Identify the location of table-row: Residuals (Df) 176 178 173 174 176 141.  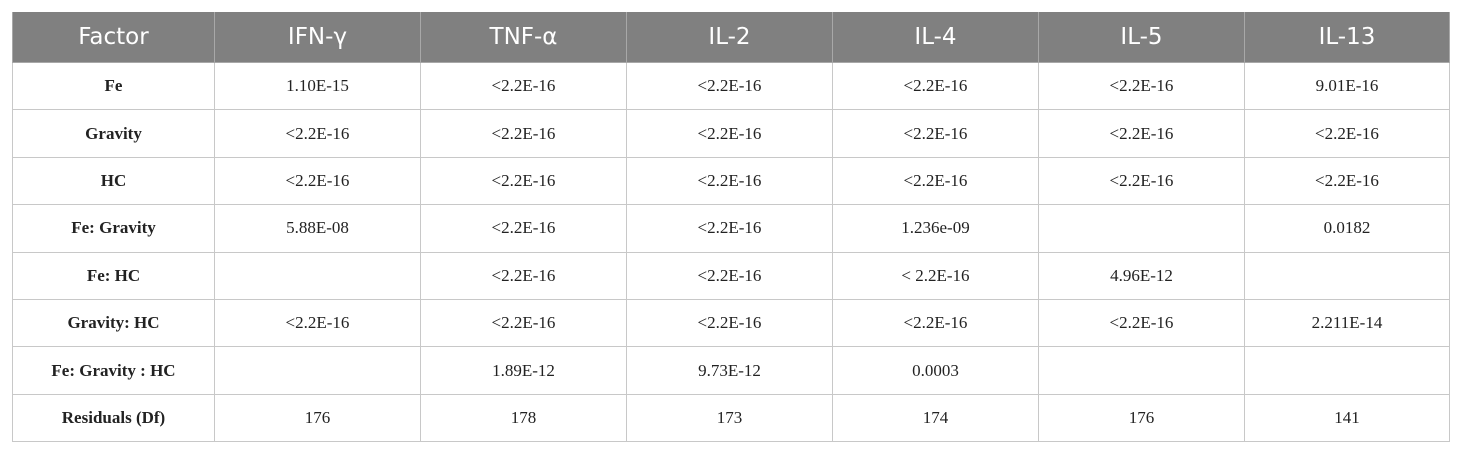
(731, 418).